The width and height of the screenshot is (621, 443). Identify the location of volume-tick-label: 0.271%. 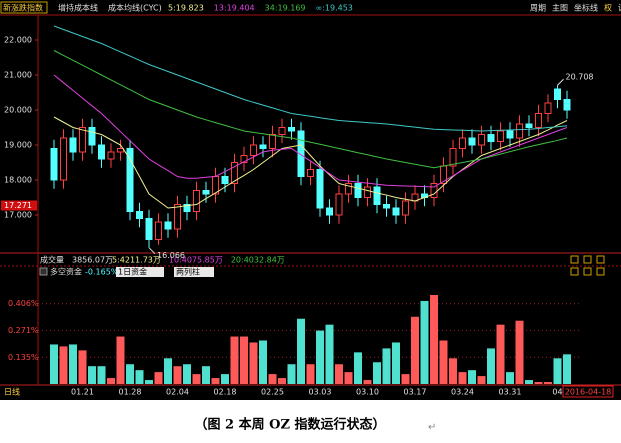
(23, 330).